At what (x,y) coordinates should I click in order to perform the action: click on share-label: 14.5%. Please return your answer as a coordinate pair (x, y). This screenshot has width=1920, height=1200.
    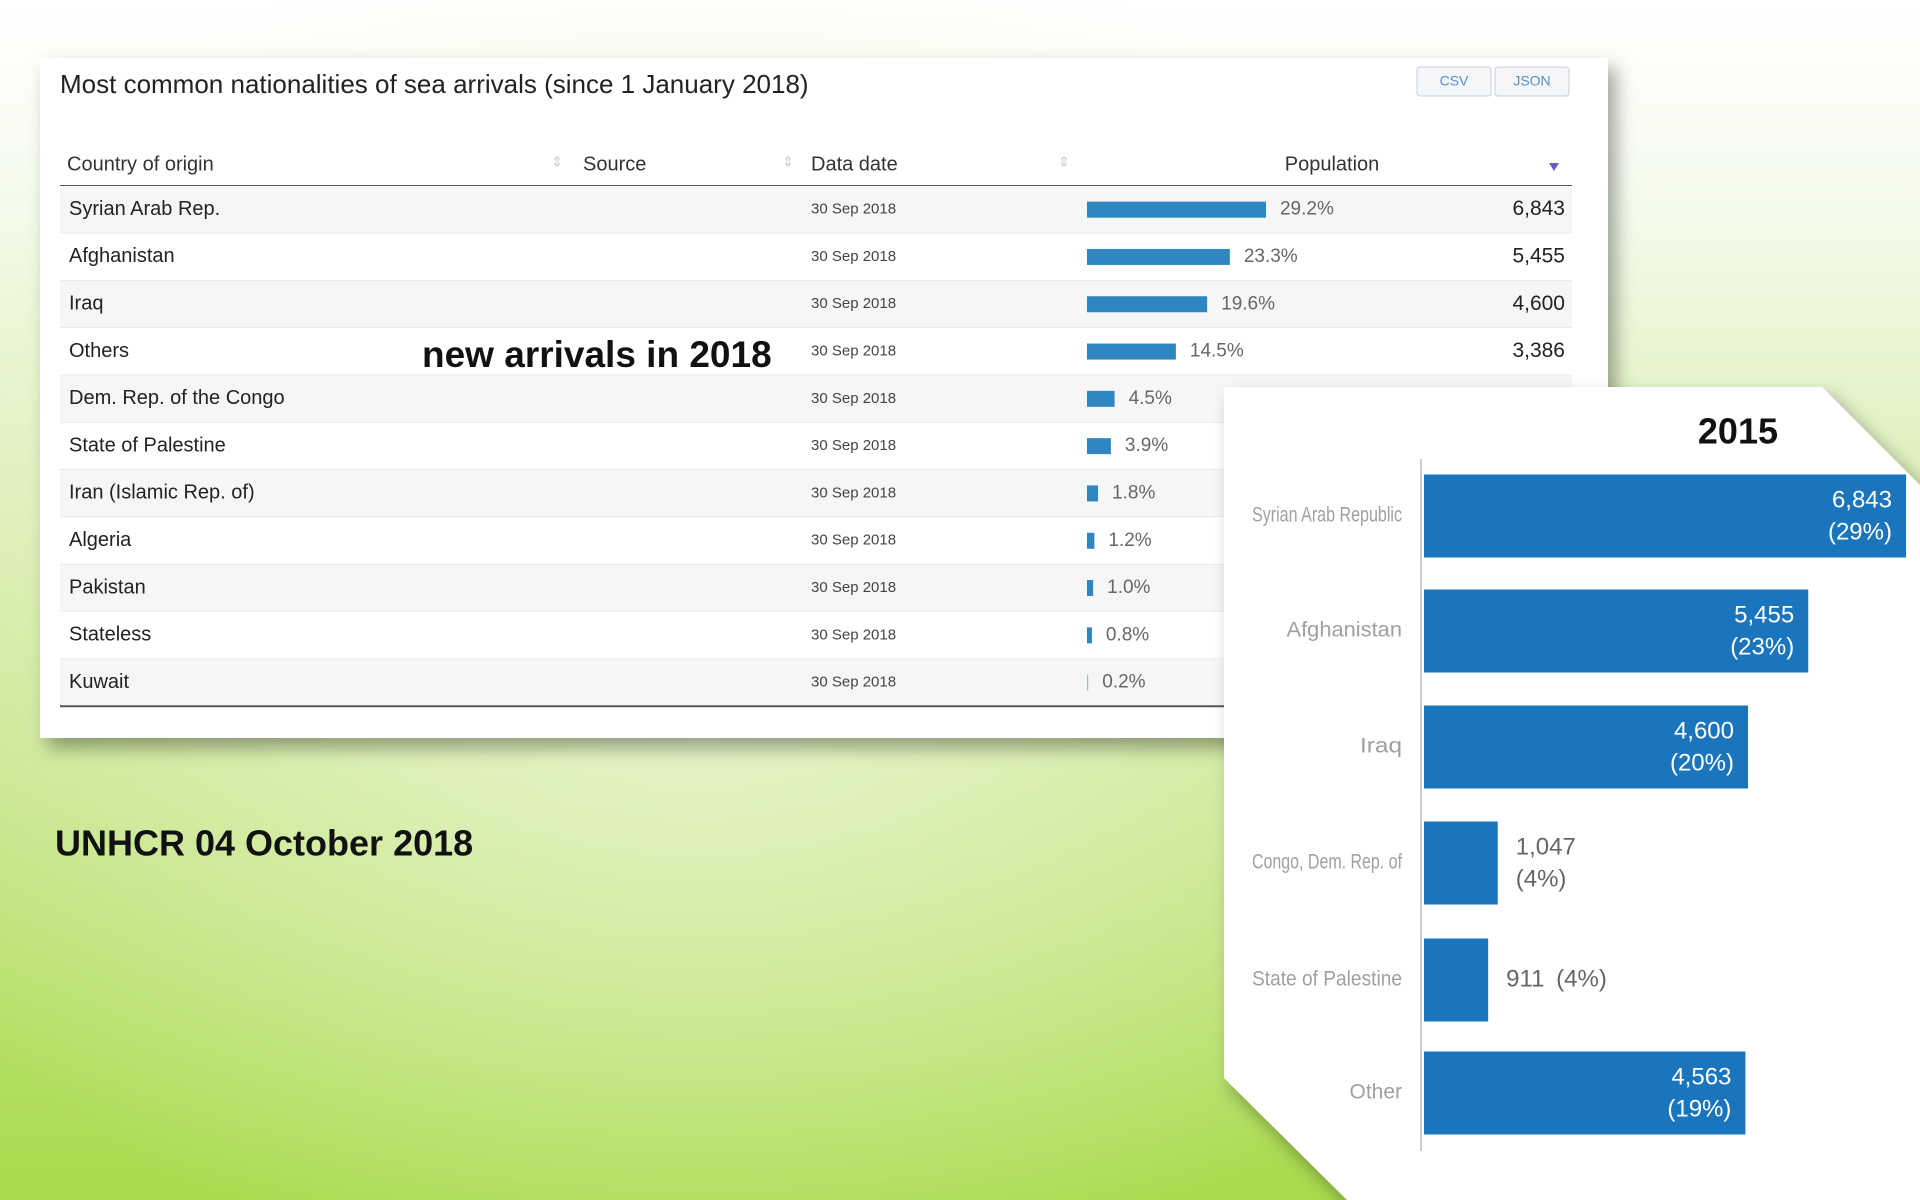
    Looking at the image, I should click on (1217, 351).